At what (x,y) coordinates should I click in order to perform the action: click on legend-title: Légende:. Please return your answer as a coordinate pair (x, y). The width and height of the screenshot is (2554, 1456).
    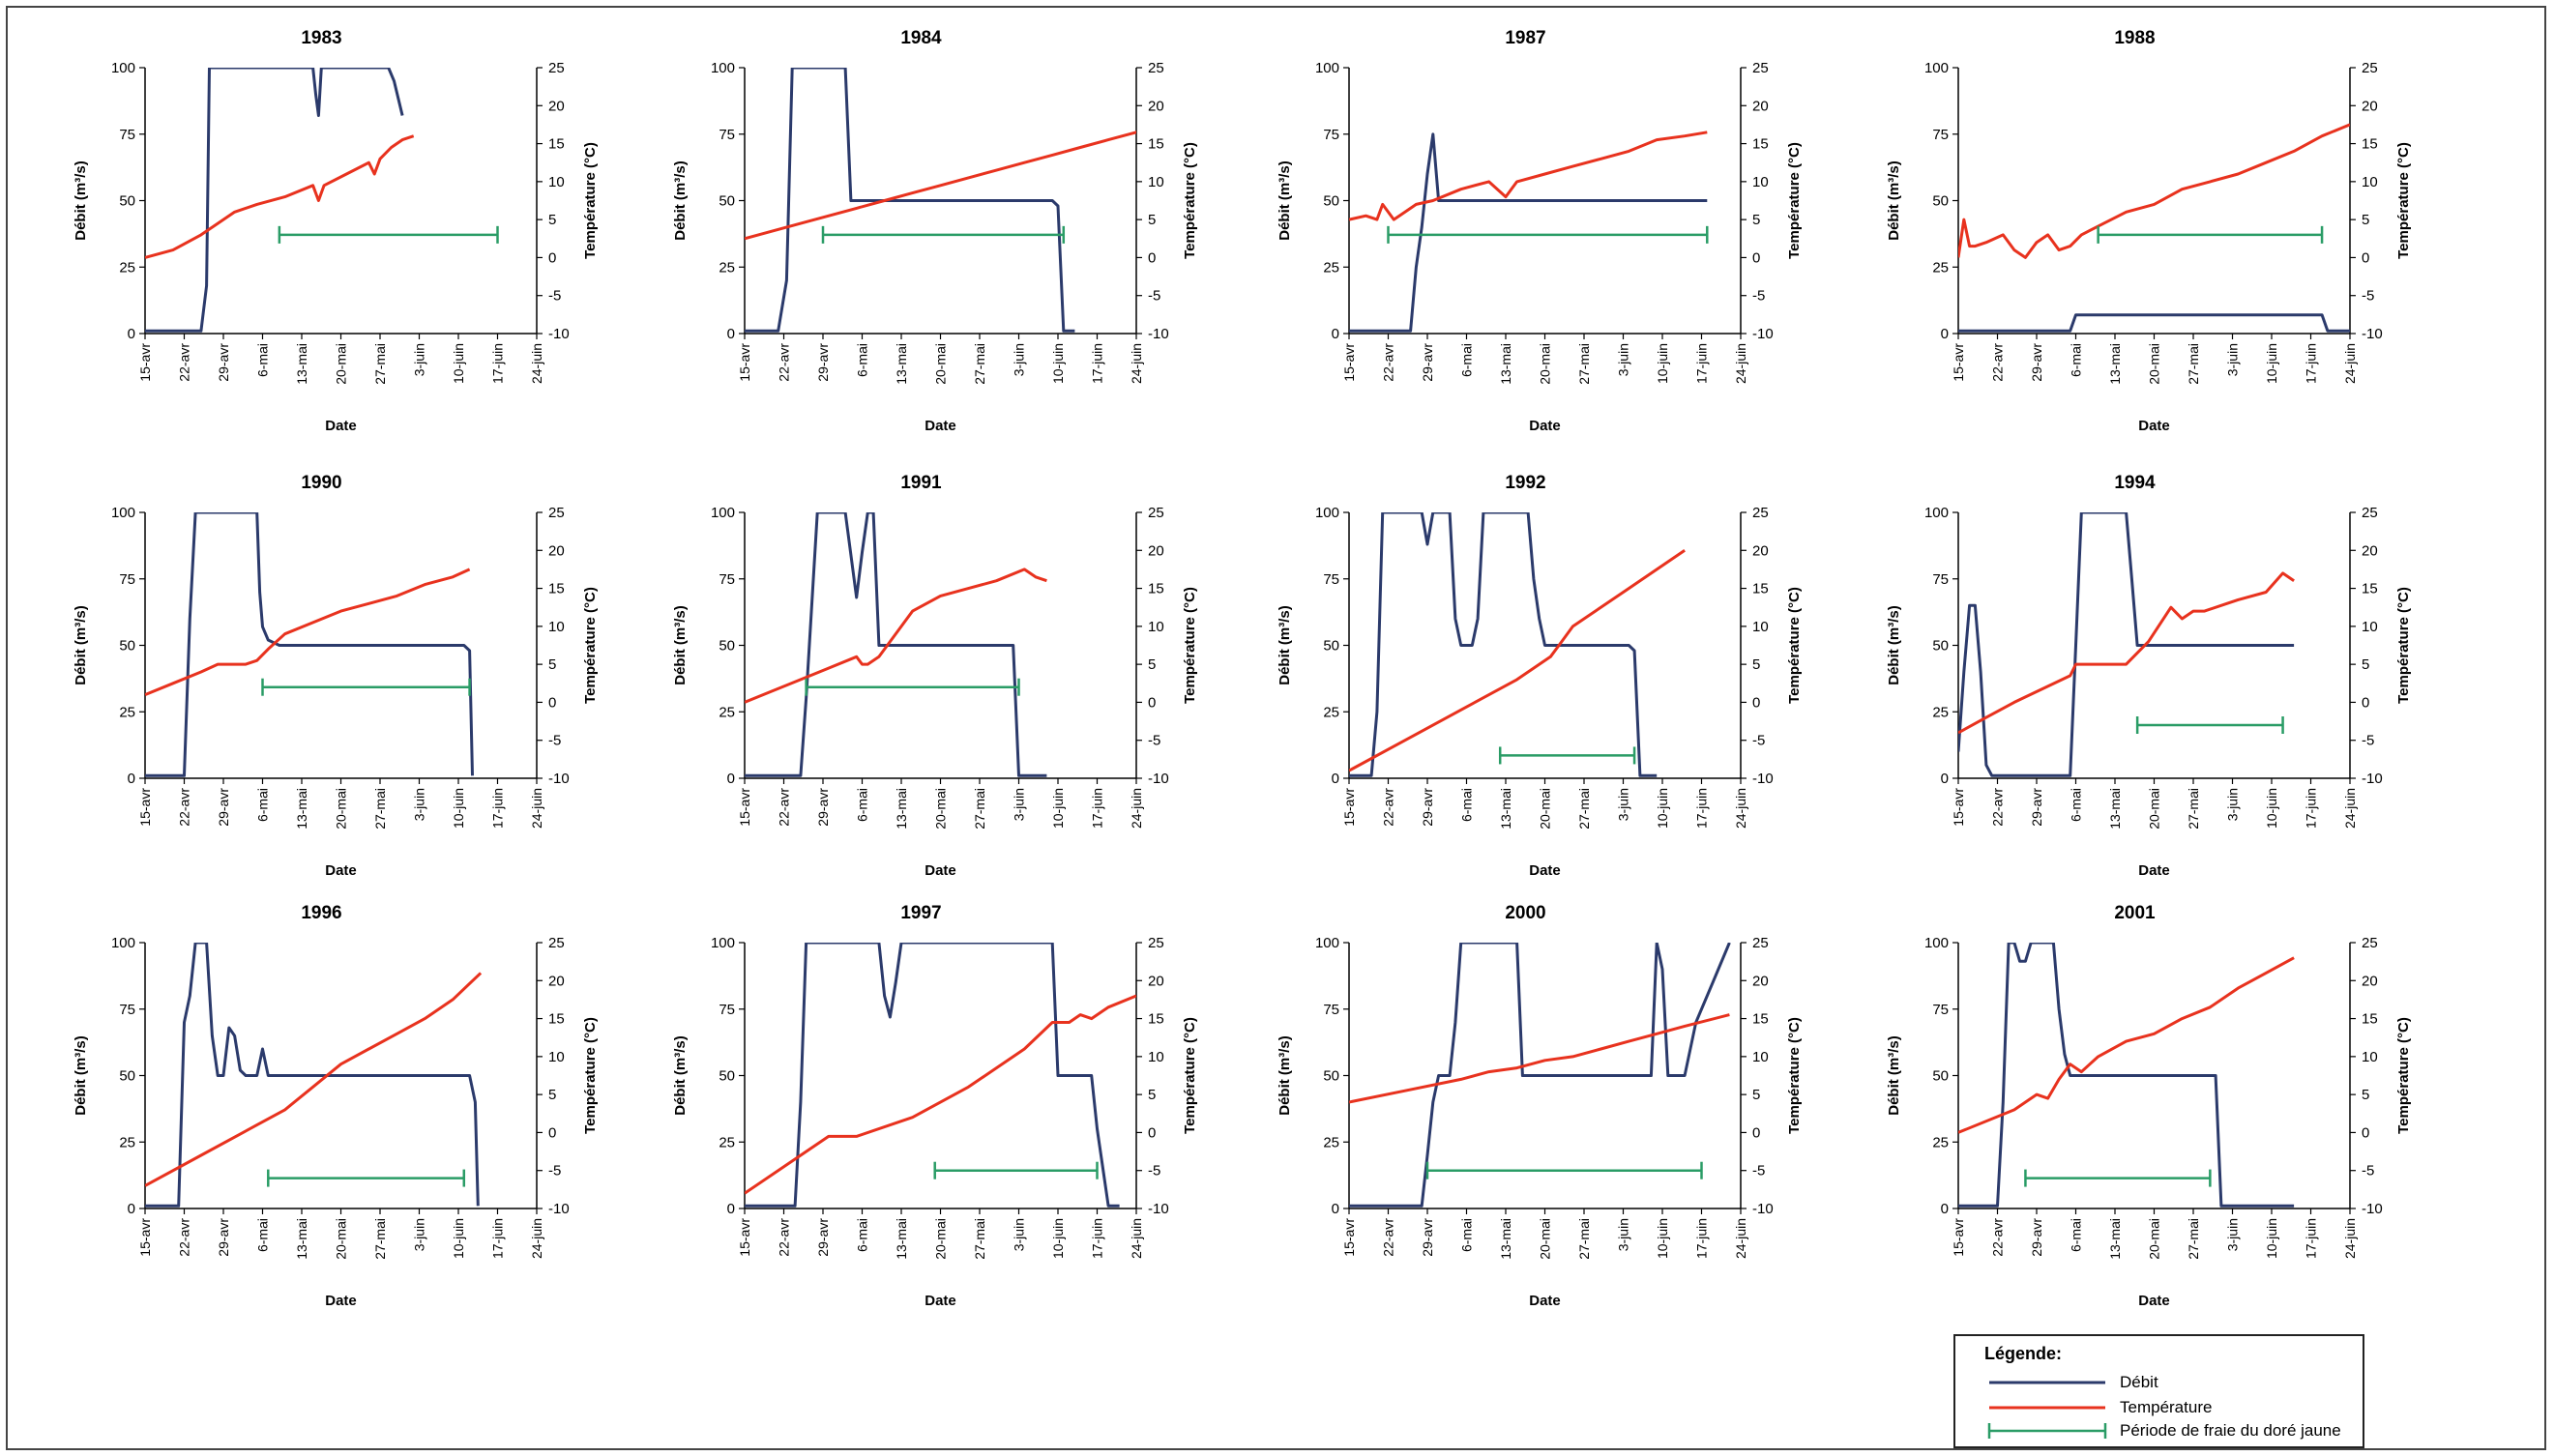
    Looking at the image, I should click on (2024, 1353).